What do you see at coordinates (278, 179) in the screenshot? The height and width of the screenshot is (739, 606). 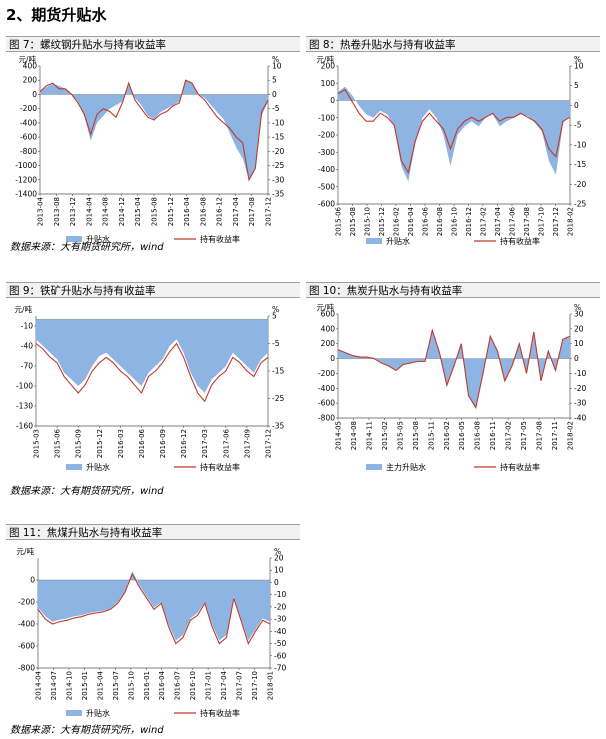 I see `right-tick-label: -30` at bounding box center [278, 179].